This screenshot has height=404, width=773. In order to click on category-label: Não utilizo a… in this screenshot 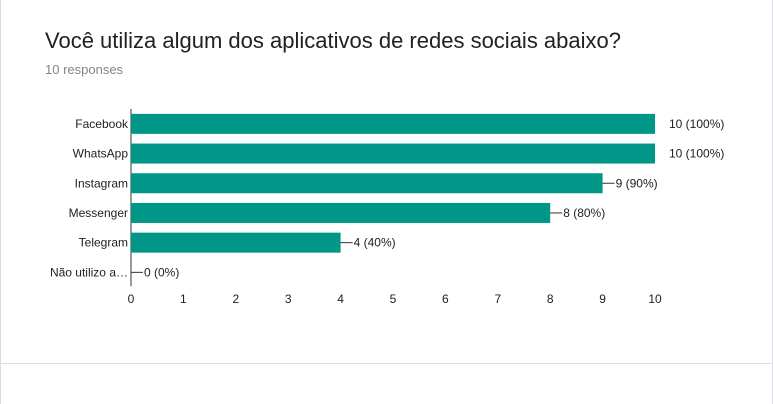, I will do `click(89, 272)`.